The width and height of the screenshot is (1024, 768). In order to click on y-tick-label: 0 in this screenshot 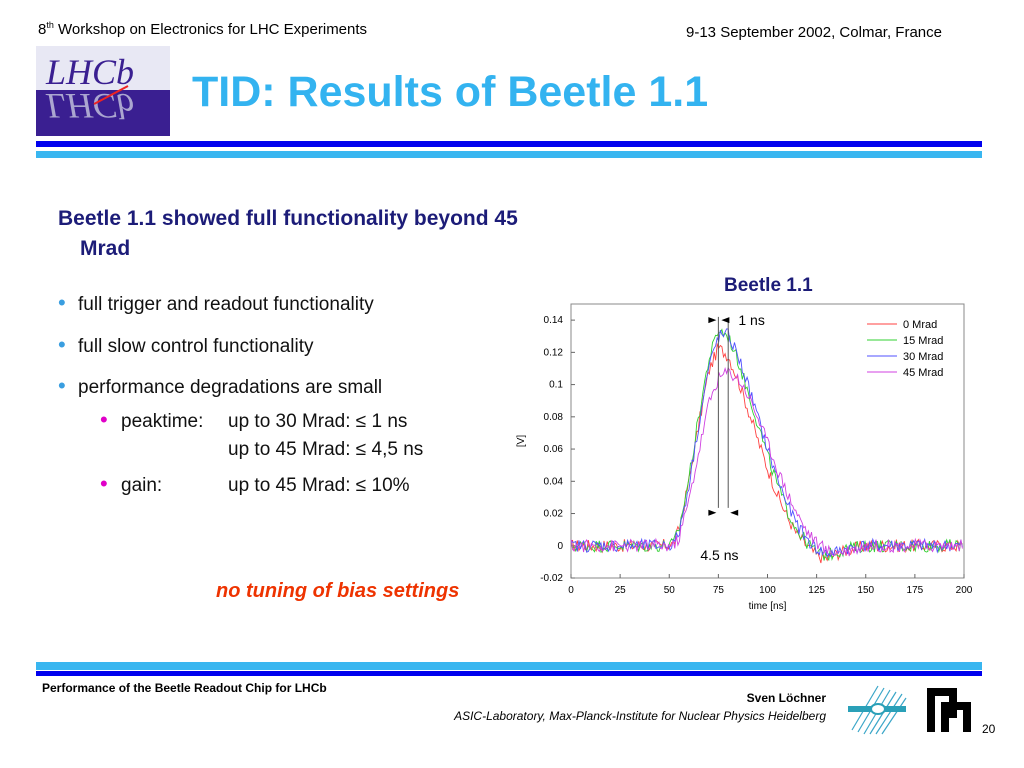, I will do `click(560, 546)`.